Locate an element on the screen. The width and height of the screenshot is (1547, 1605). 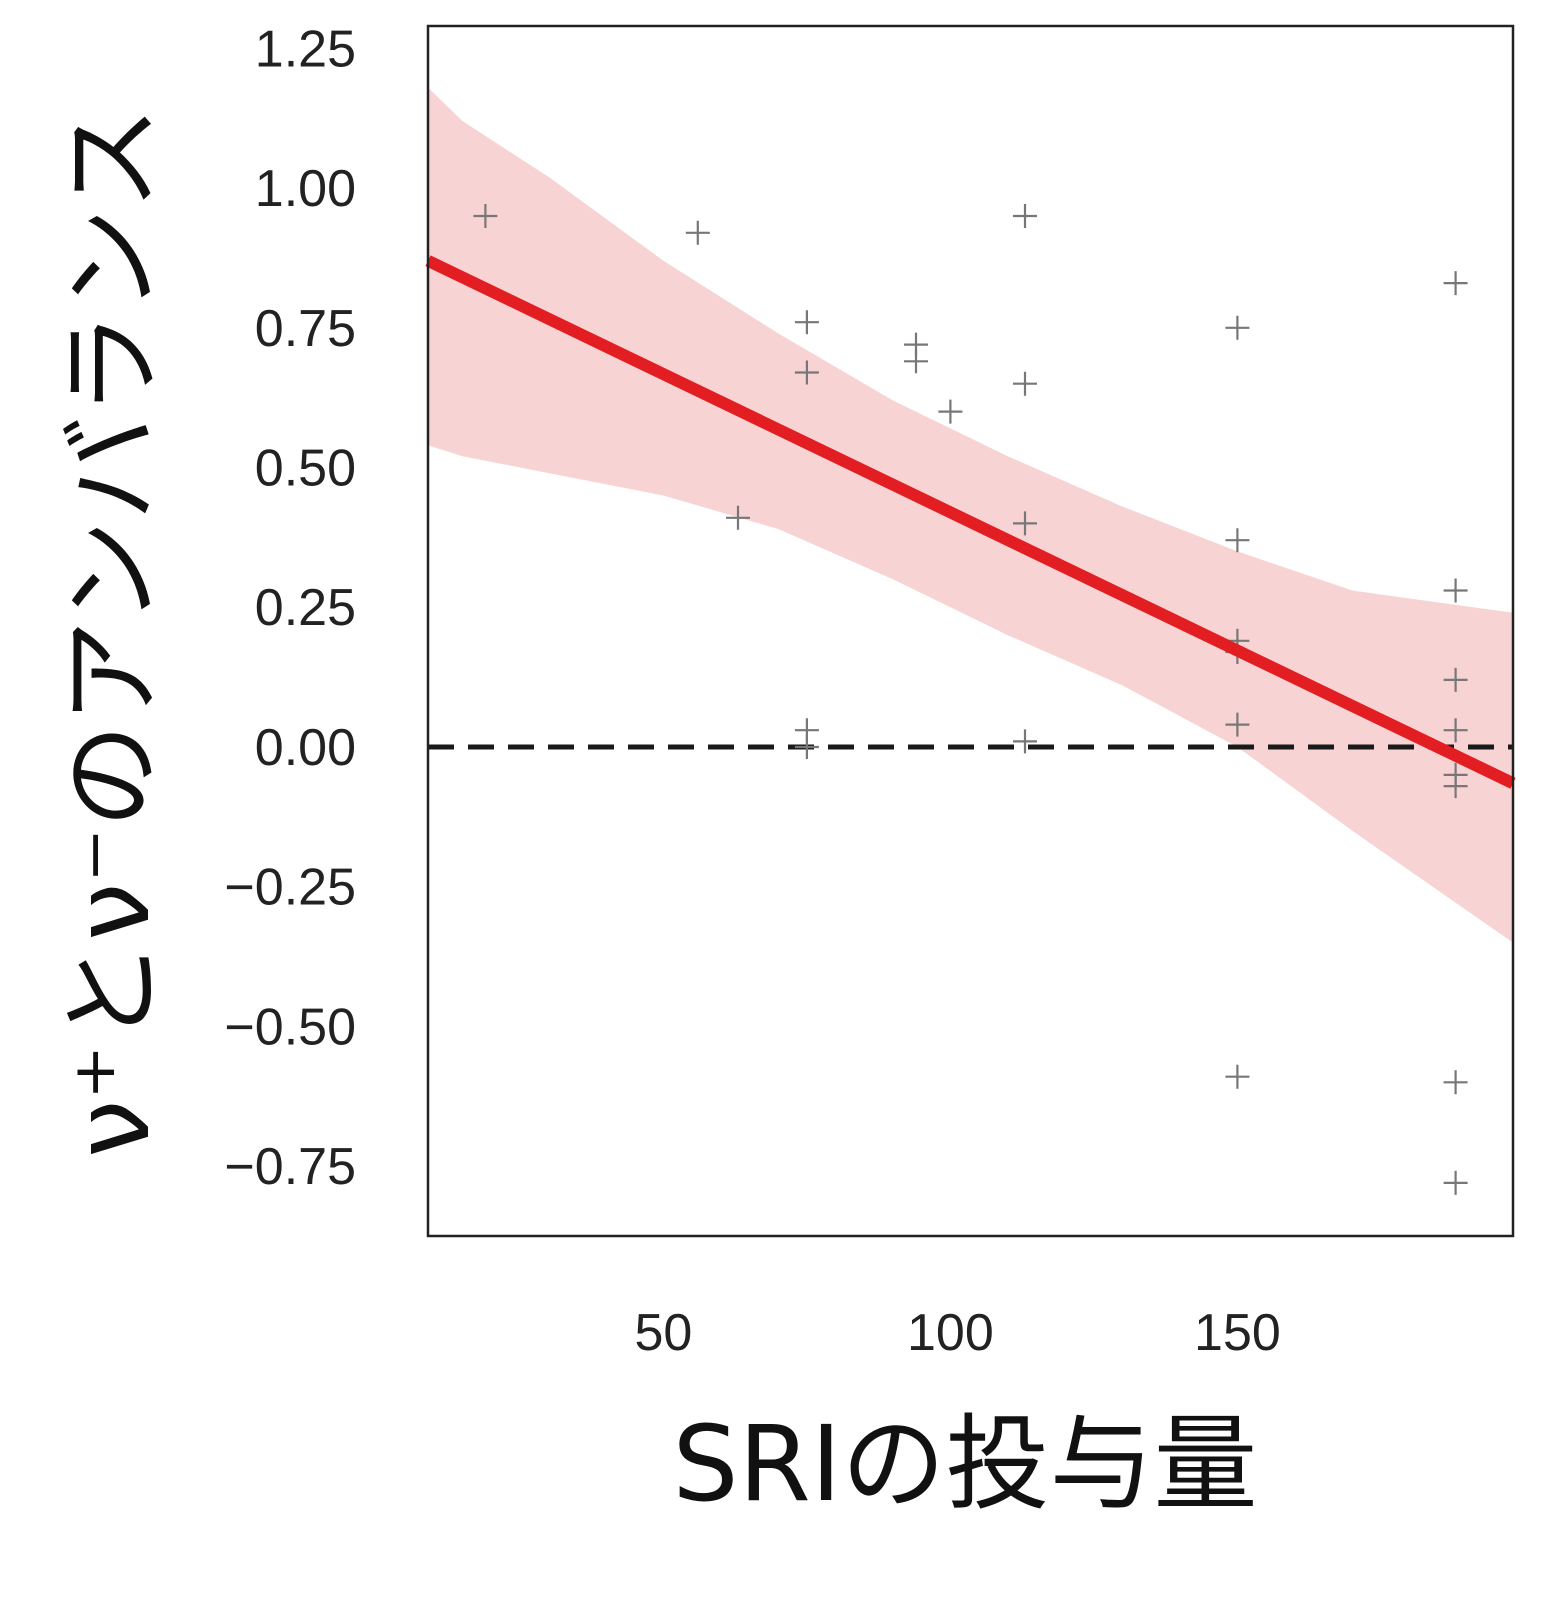
y-tick-label: 0.25 is located at coordinates (305, 608).